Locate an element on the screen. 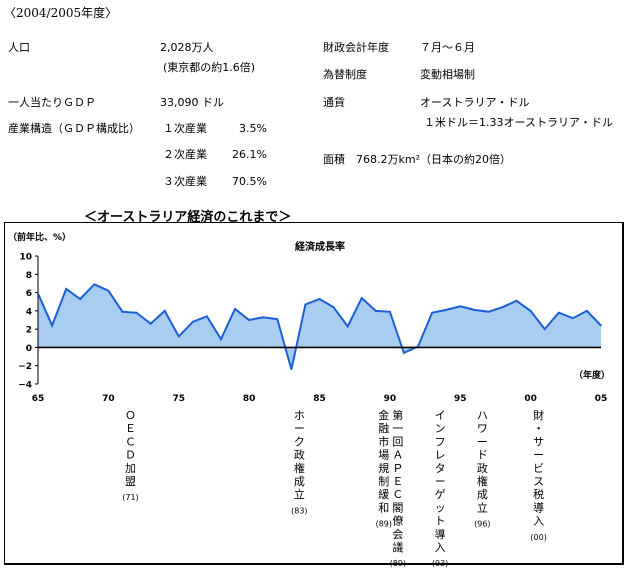 This screenshot has width=633, height=569. x-tick-label: 05 is located at coordinates (601, 399).